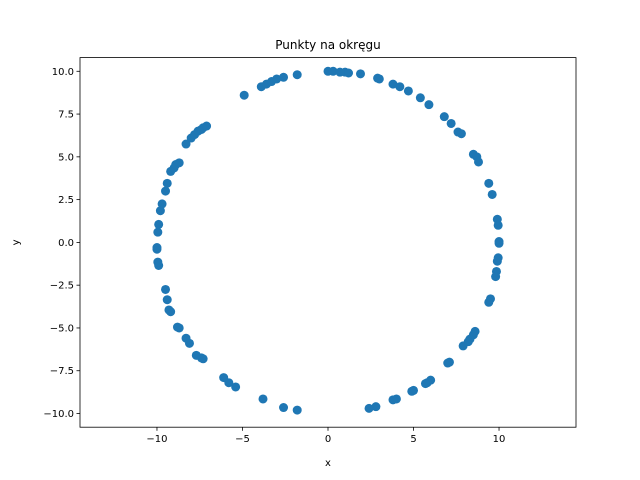 The width and height of the screenshot is (640, 480). What do you see at coordinates (156, 439) in the screenshot?
I see `x-tick-label: −10` at bounding box center [156, 439].